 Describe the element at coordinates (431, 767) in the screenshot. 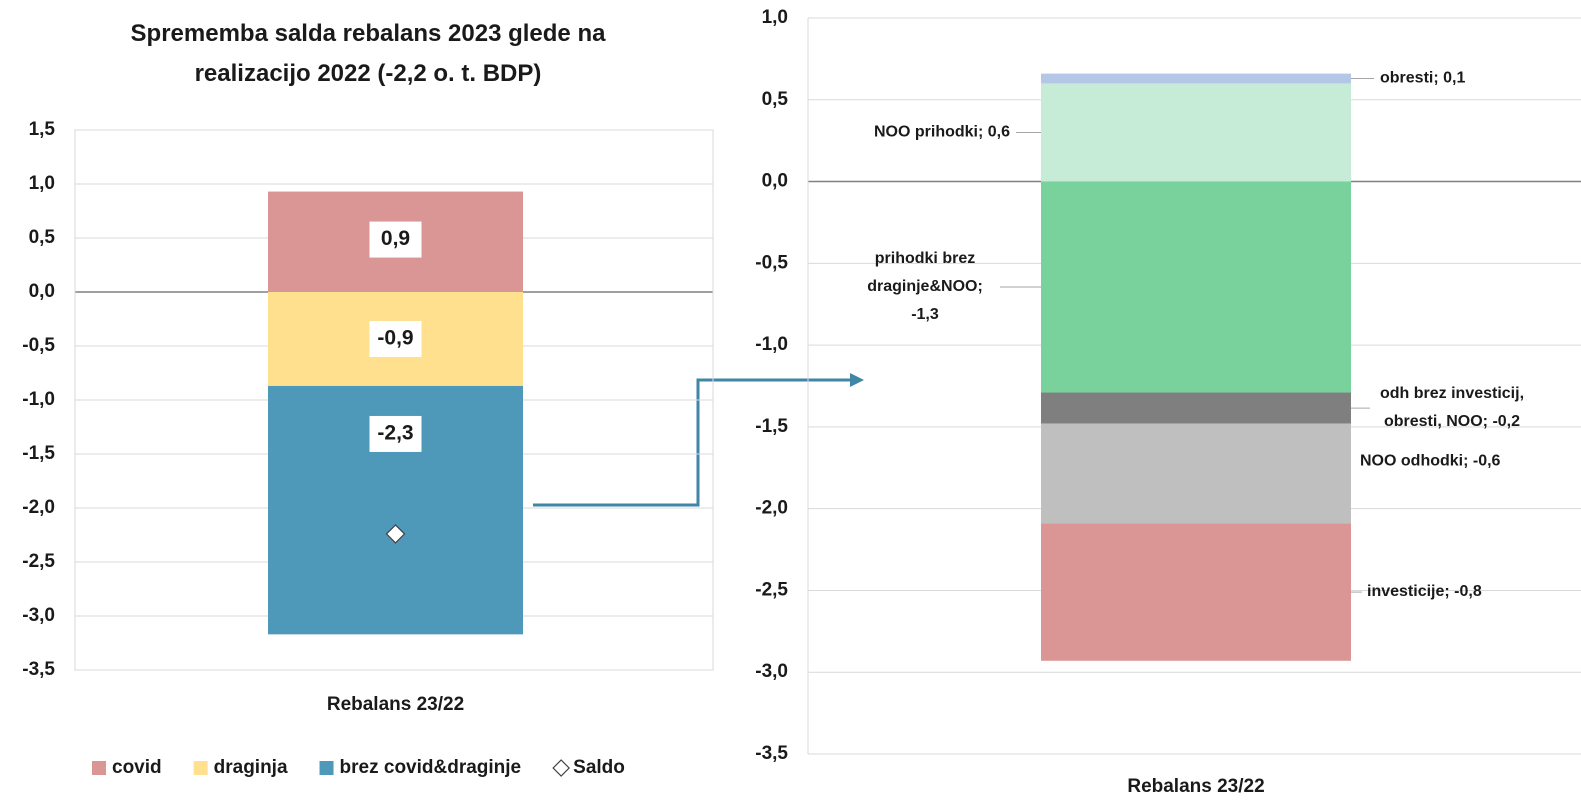

I see `legend-label: brez covid&draginje` at that location.